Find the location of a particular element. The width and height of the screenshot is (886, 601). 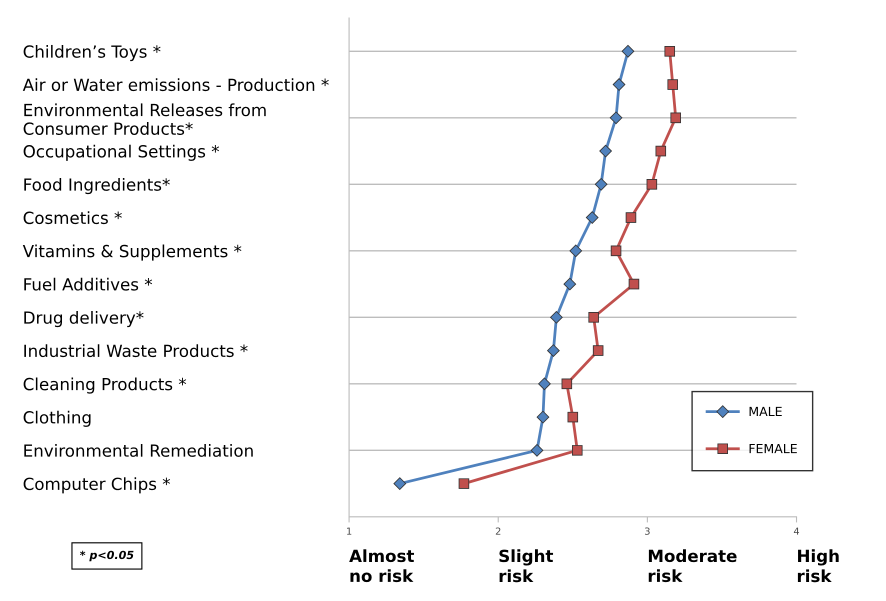

x-tick-label: 4 is located at coordinates (797, 531).